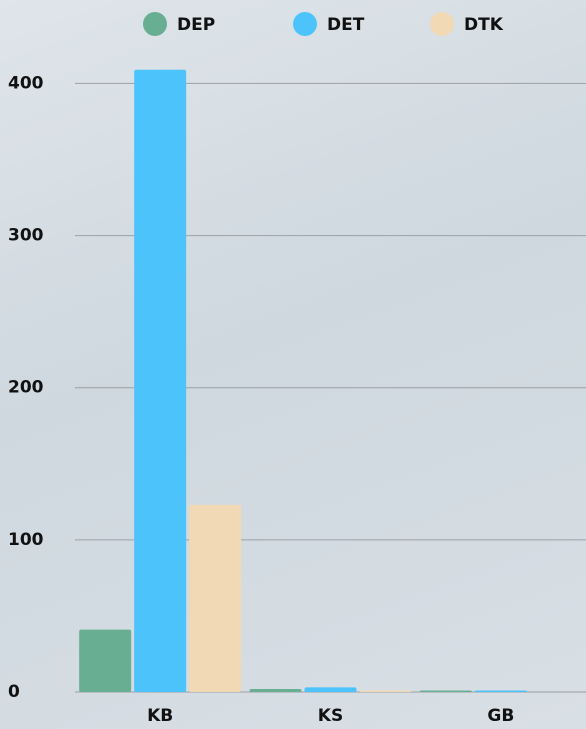 This screenshot has height=729, width=586. Describe the element at coordinates (26, 388) in the screenshot. I see `y-tick-label: 200` at that location.